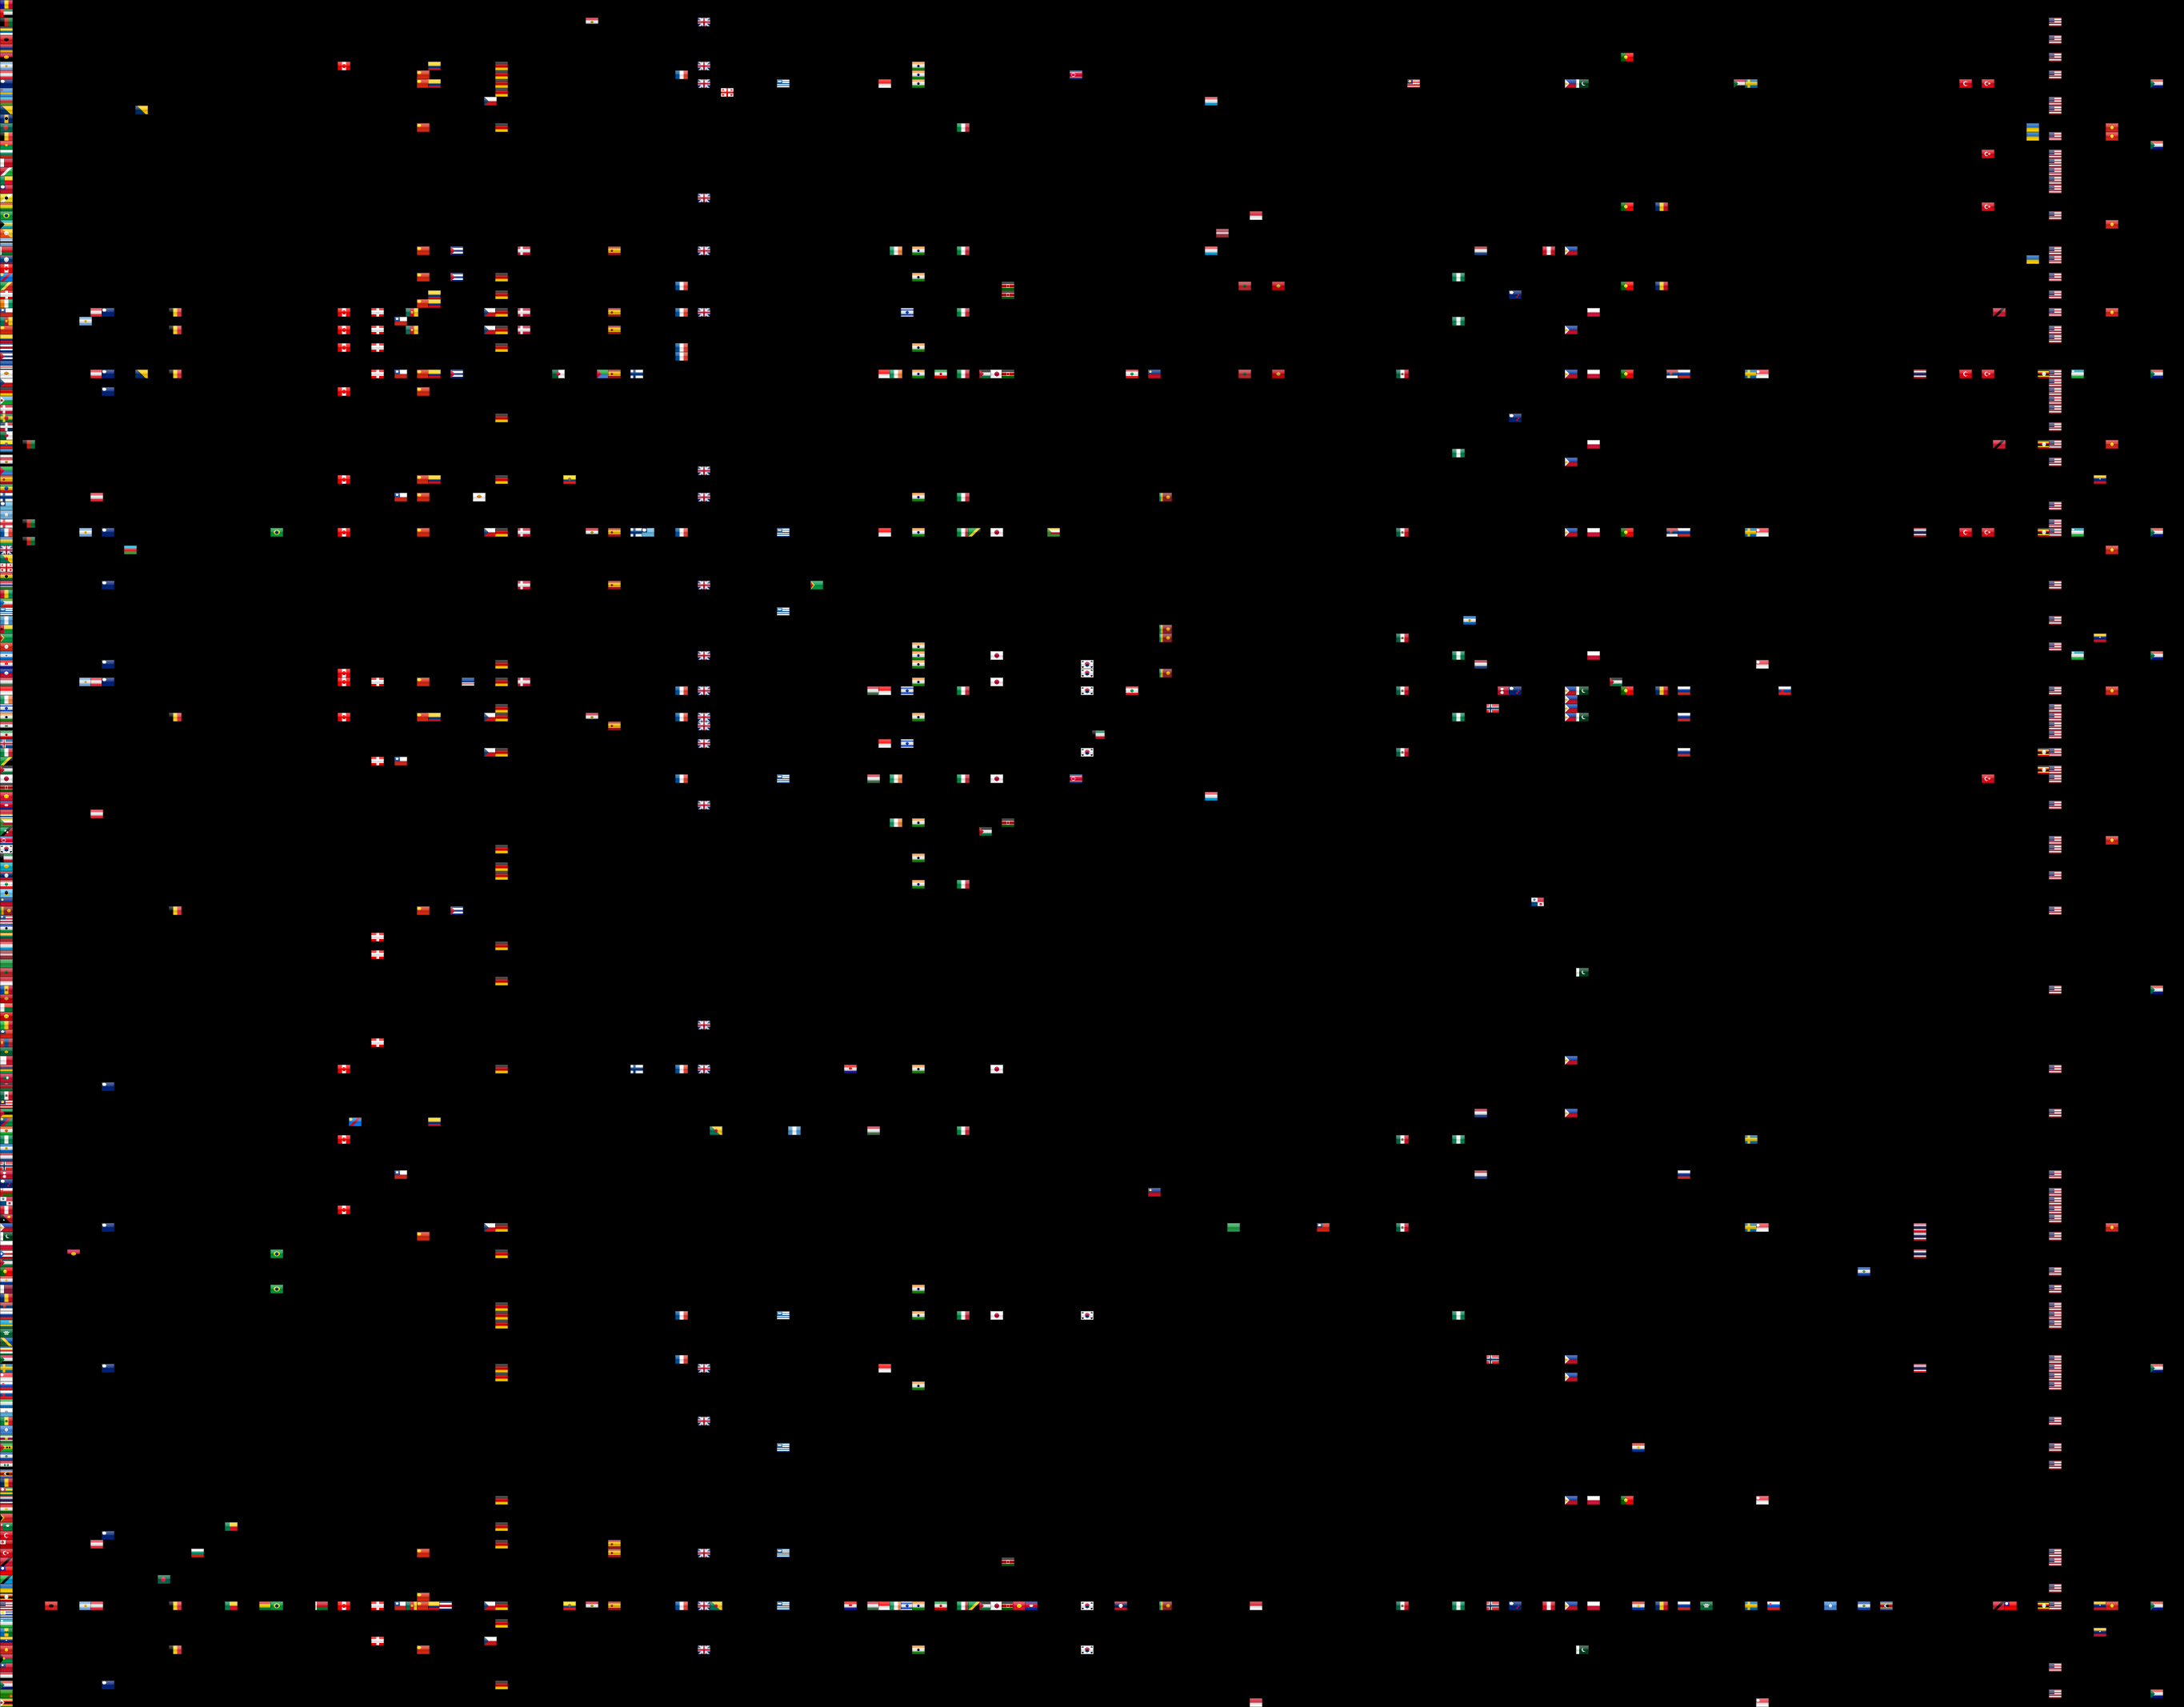 The width and height of the screenshot is (2184, 1707). What do you see at coordinates (344, 533) in the screenshot?
I see `matrix-flag-fr-ca` at bounding box center [344, 533].